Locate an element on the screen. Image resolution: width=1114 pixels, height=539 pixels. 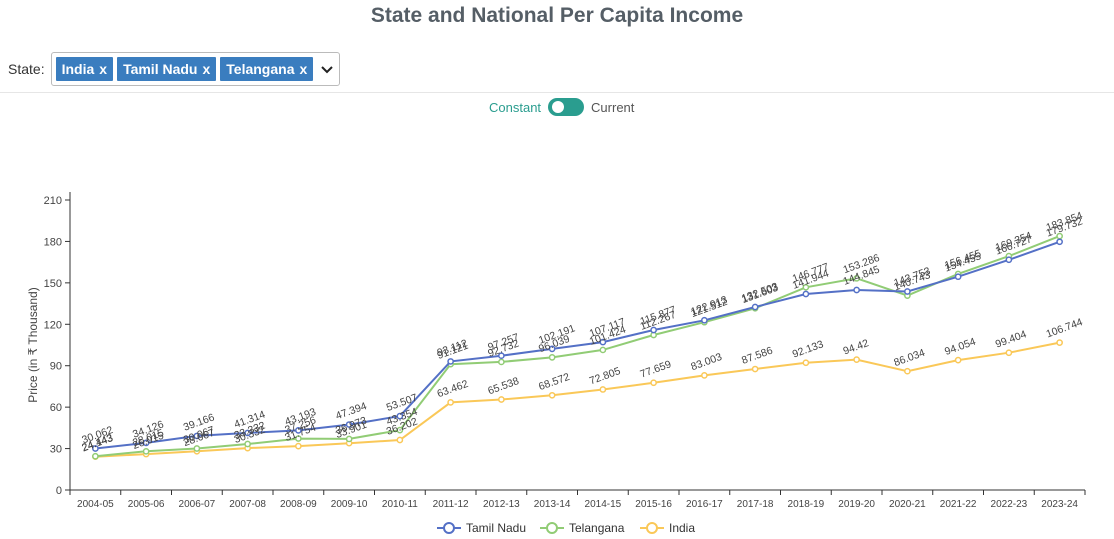
y-tick-label: 60 is located at coordinates (56, 408).